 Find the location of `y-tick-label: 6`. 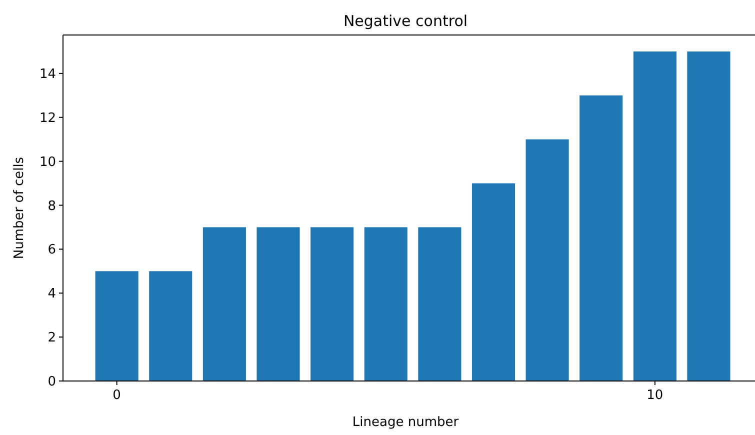

y-tick-label: 6 is located at coordinates (52, 250).